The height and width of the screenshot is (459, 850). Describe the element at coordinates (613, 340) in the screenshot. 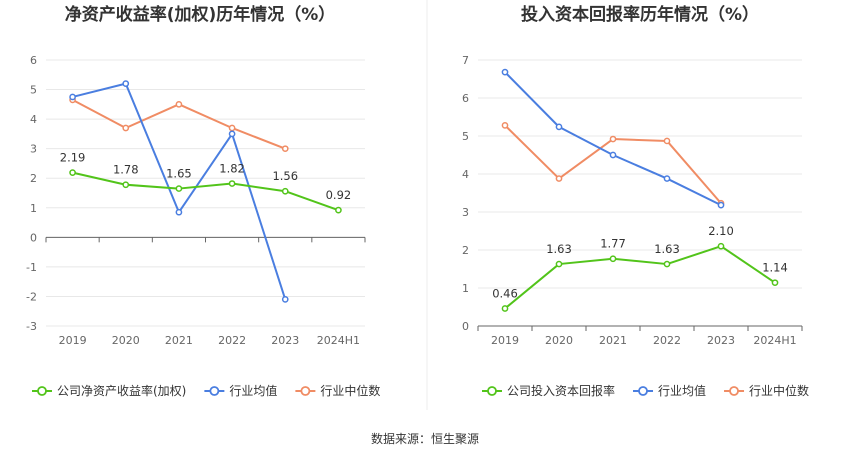

I see `roic-x-tick-label: 2021` at that location.